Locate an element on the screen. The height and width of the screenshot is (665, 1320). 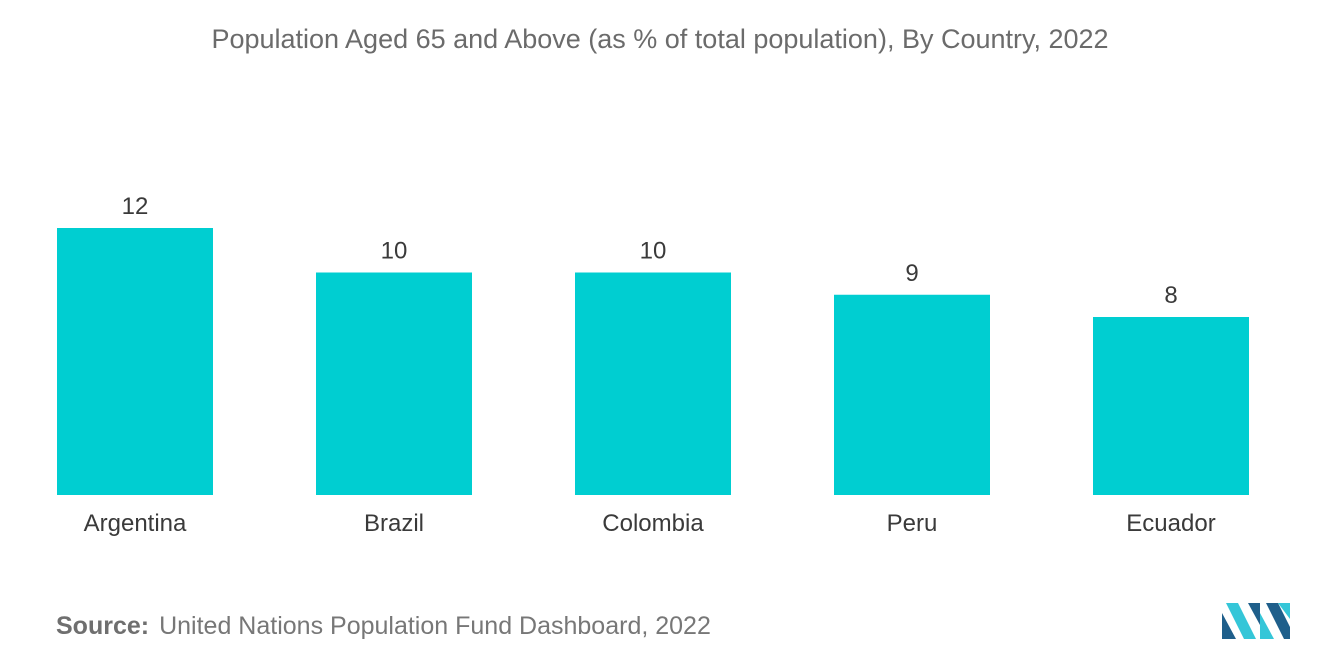
bar-brazil is located at coordinates (394, 383).